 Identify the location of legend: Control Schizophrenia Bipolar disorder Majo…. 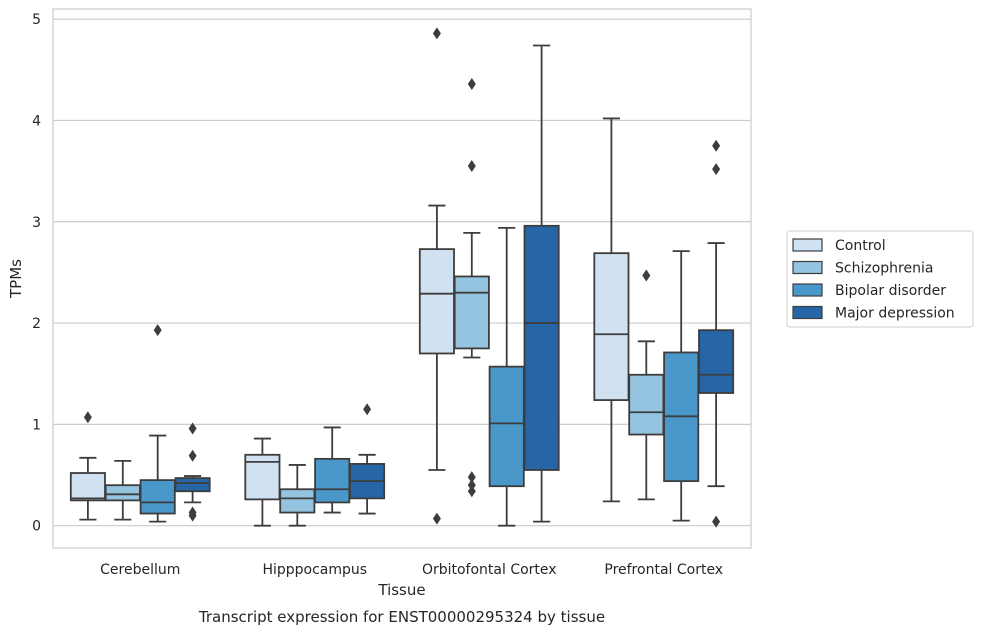
(880, 279).